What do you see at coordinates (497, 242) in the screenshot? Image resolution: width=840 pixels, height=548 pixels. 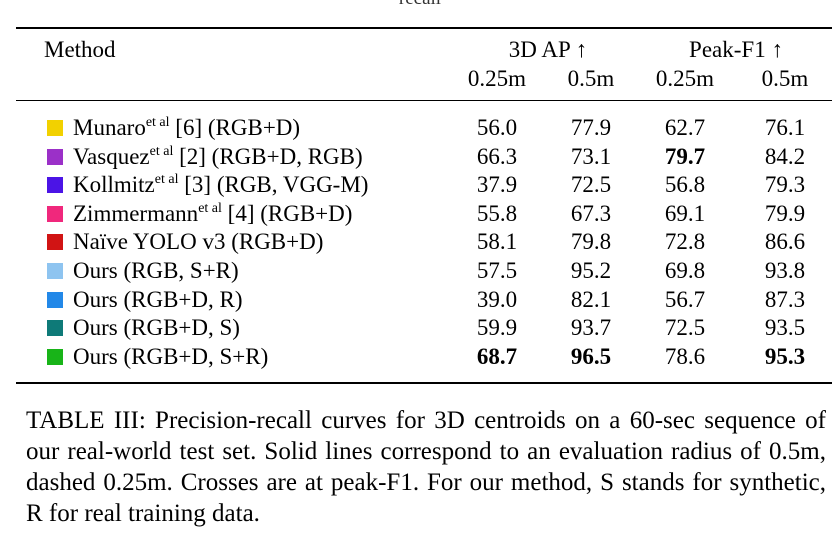 I see `table-cell: 58.1` at bounding box center [497, 242].